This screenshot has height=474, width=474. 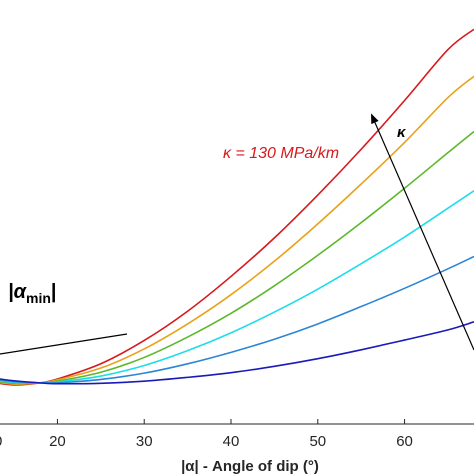 I want to click on x-tick-label-edge: 0, so click(x=1, y=441).